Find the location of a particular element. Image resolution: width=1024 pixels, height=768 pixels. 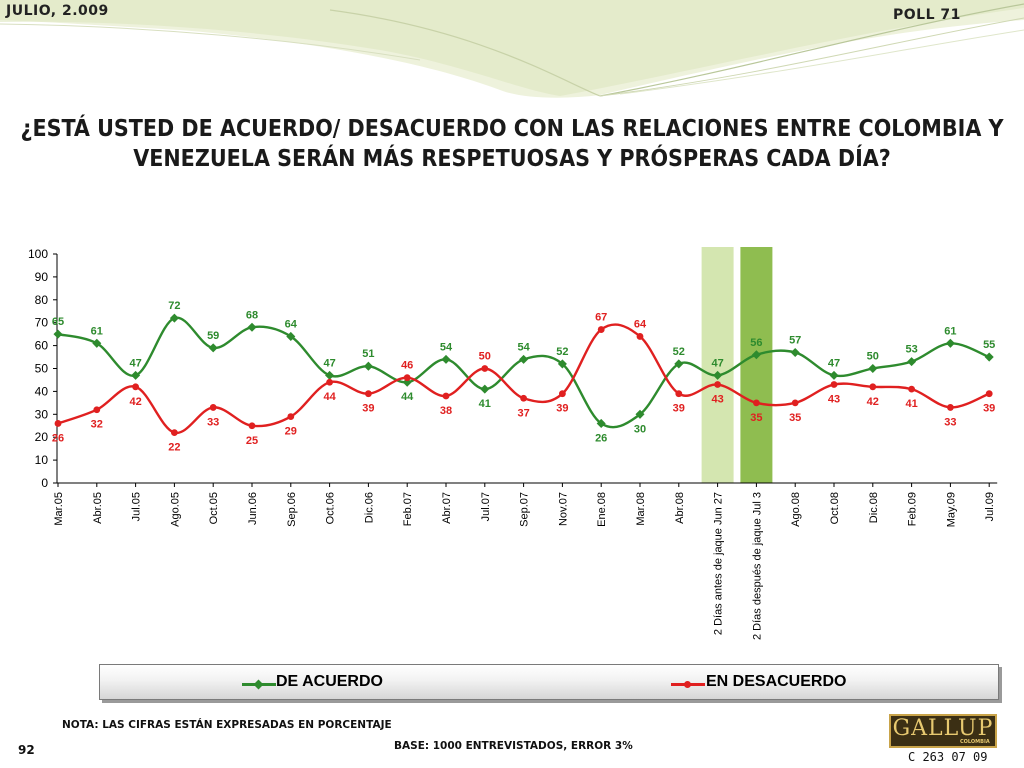

legend-acuerdo-marker is located at coordinates (258, 684).